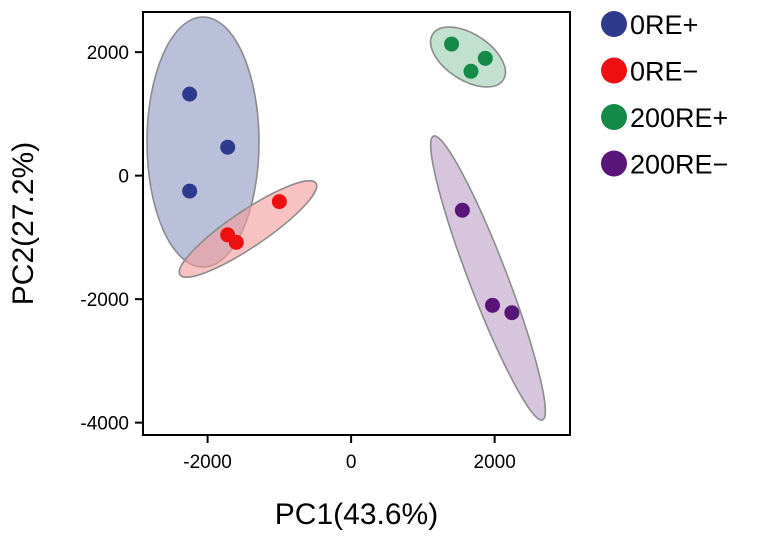  I want to click on x-axis-title: PC1(43.6%), so click(356, 514).